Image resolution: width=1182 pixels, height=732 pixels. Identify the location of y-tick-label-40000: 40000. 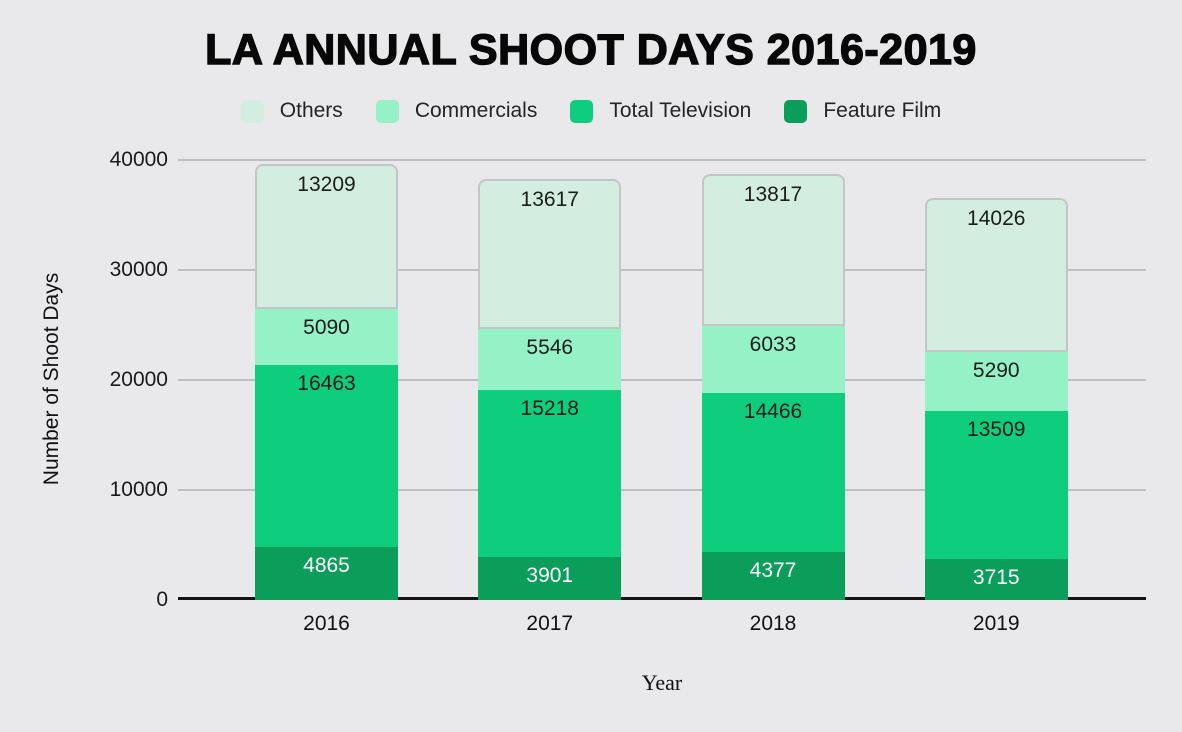
(138, 159).